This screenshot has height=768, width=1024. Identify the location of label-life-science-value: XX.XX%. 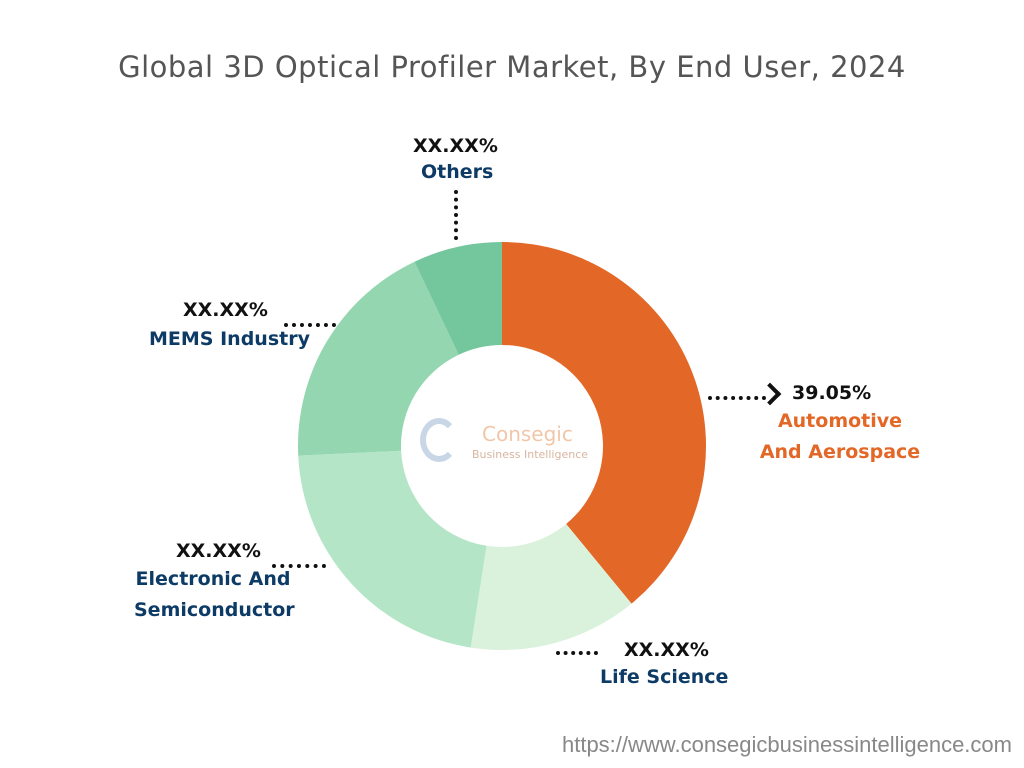
(666, 650).